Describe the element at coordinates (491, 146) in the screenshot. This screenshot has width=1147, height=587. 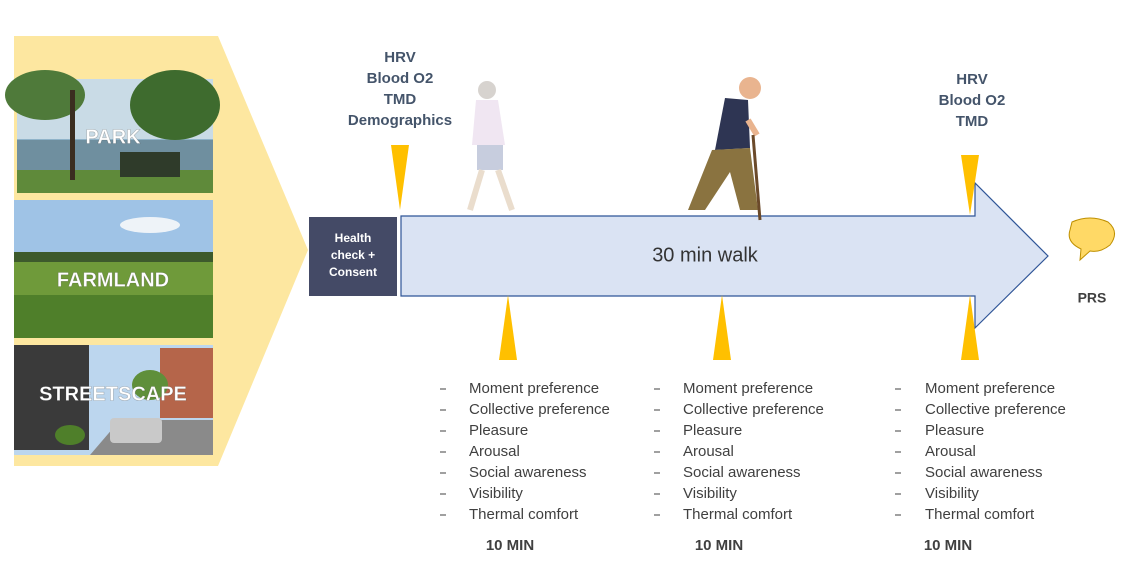
I see `woman-figure` at that location.